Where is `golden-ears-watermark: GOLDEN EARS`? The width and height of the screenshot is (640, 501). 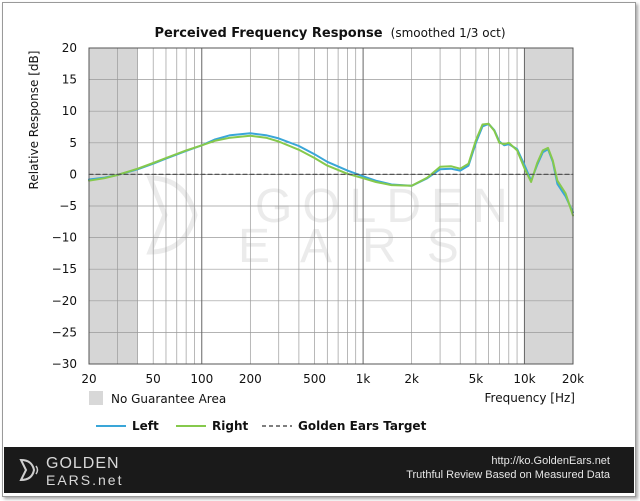
golden-ears-watermark: GOLDEN EARS is located at coordinates (332, 224).